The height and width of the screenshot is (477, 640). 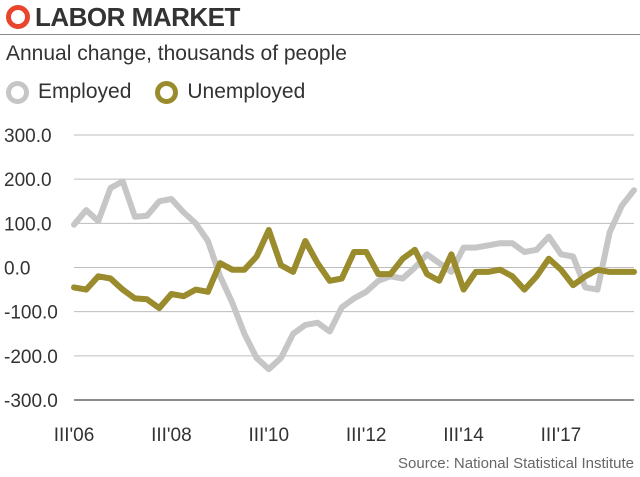 I want to click on legend-item-unemployed: Unemployed, so click(x=230, y=92).